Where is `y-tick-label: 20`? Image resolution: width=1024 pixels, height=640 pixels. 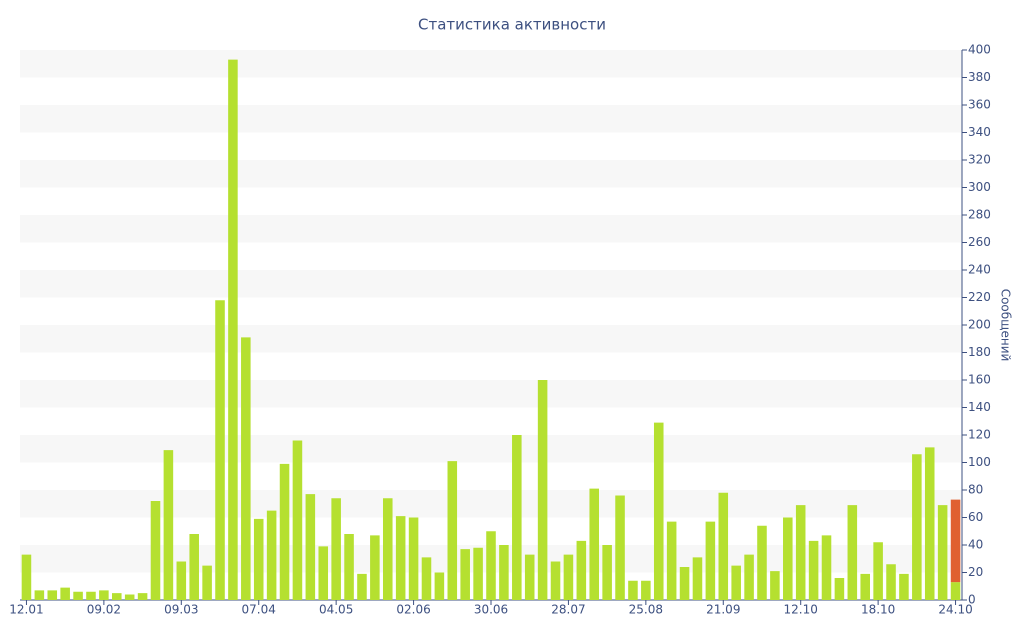
y-tick-label: 20 is located at coordinates (975, 572).